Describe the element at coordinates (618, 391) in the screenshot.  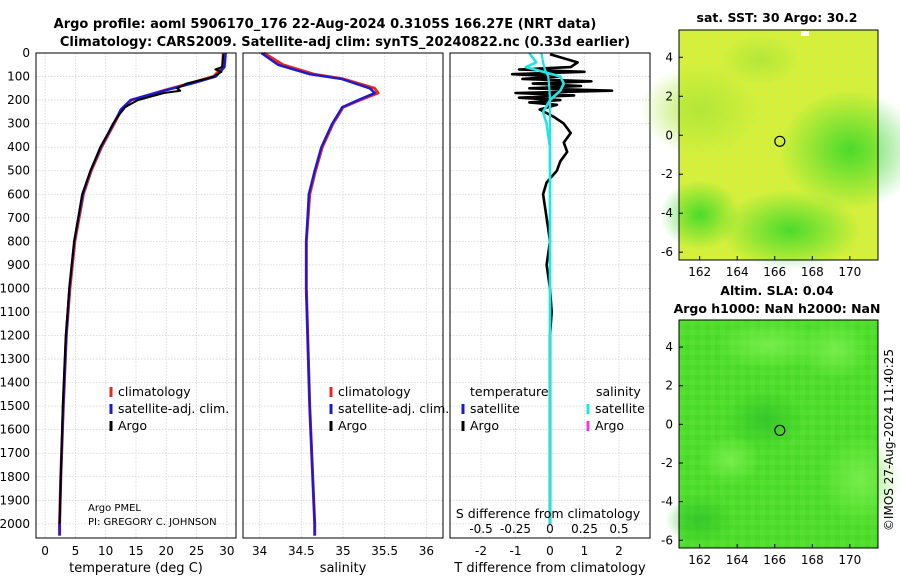
I see `legend-title-salinity: salinity` at that location.